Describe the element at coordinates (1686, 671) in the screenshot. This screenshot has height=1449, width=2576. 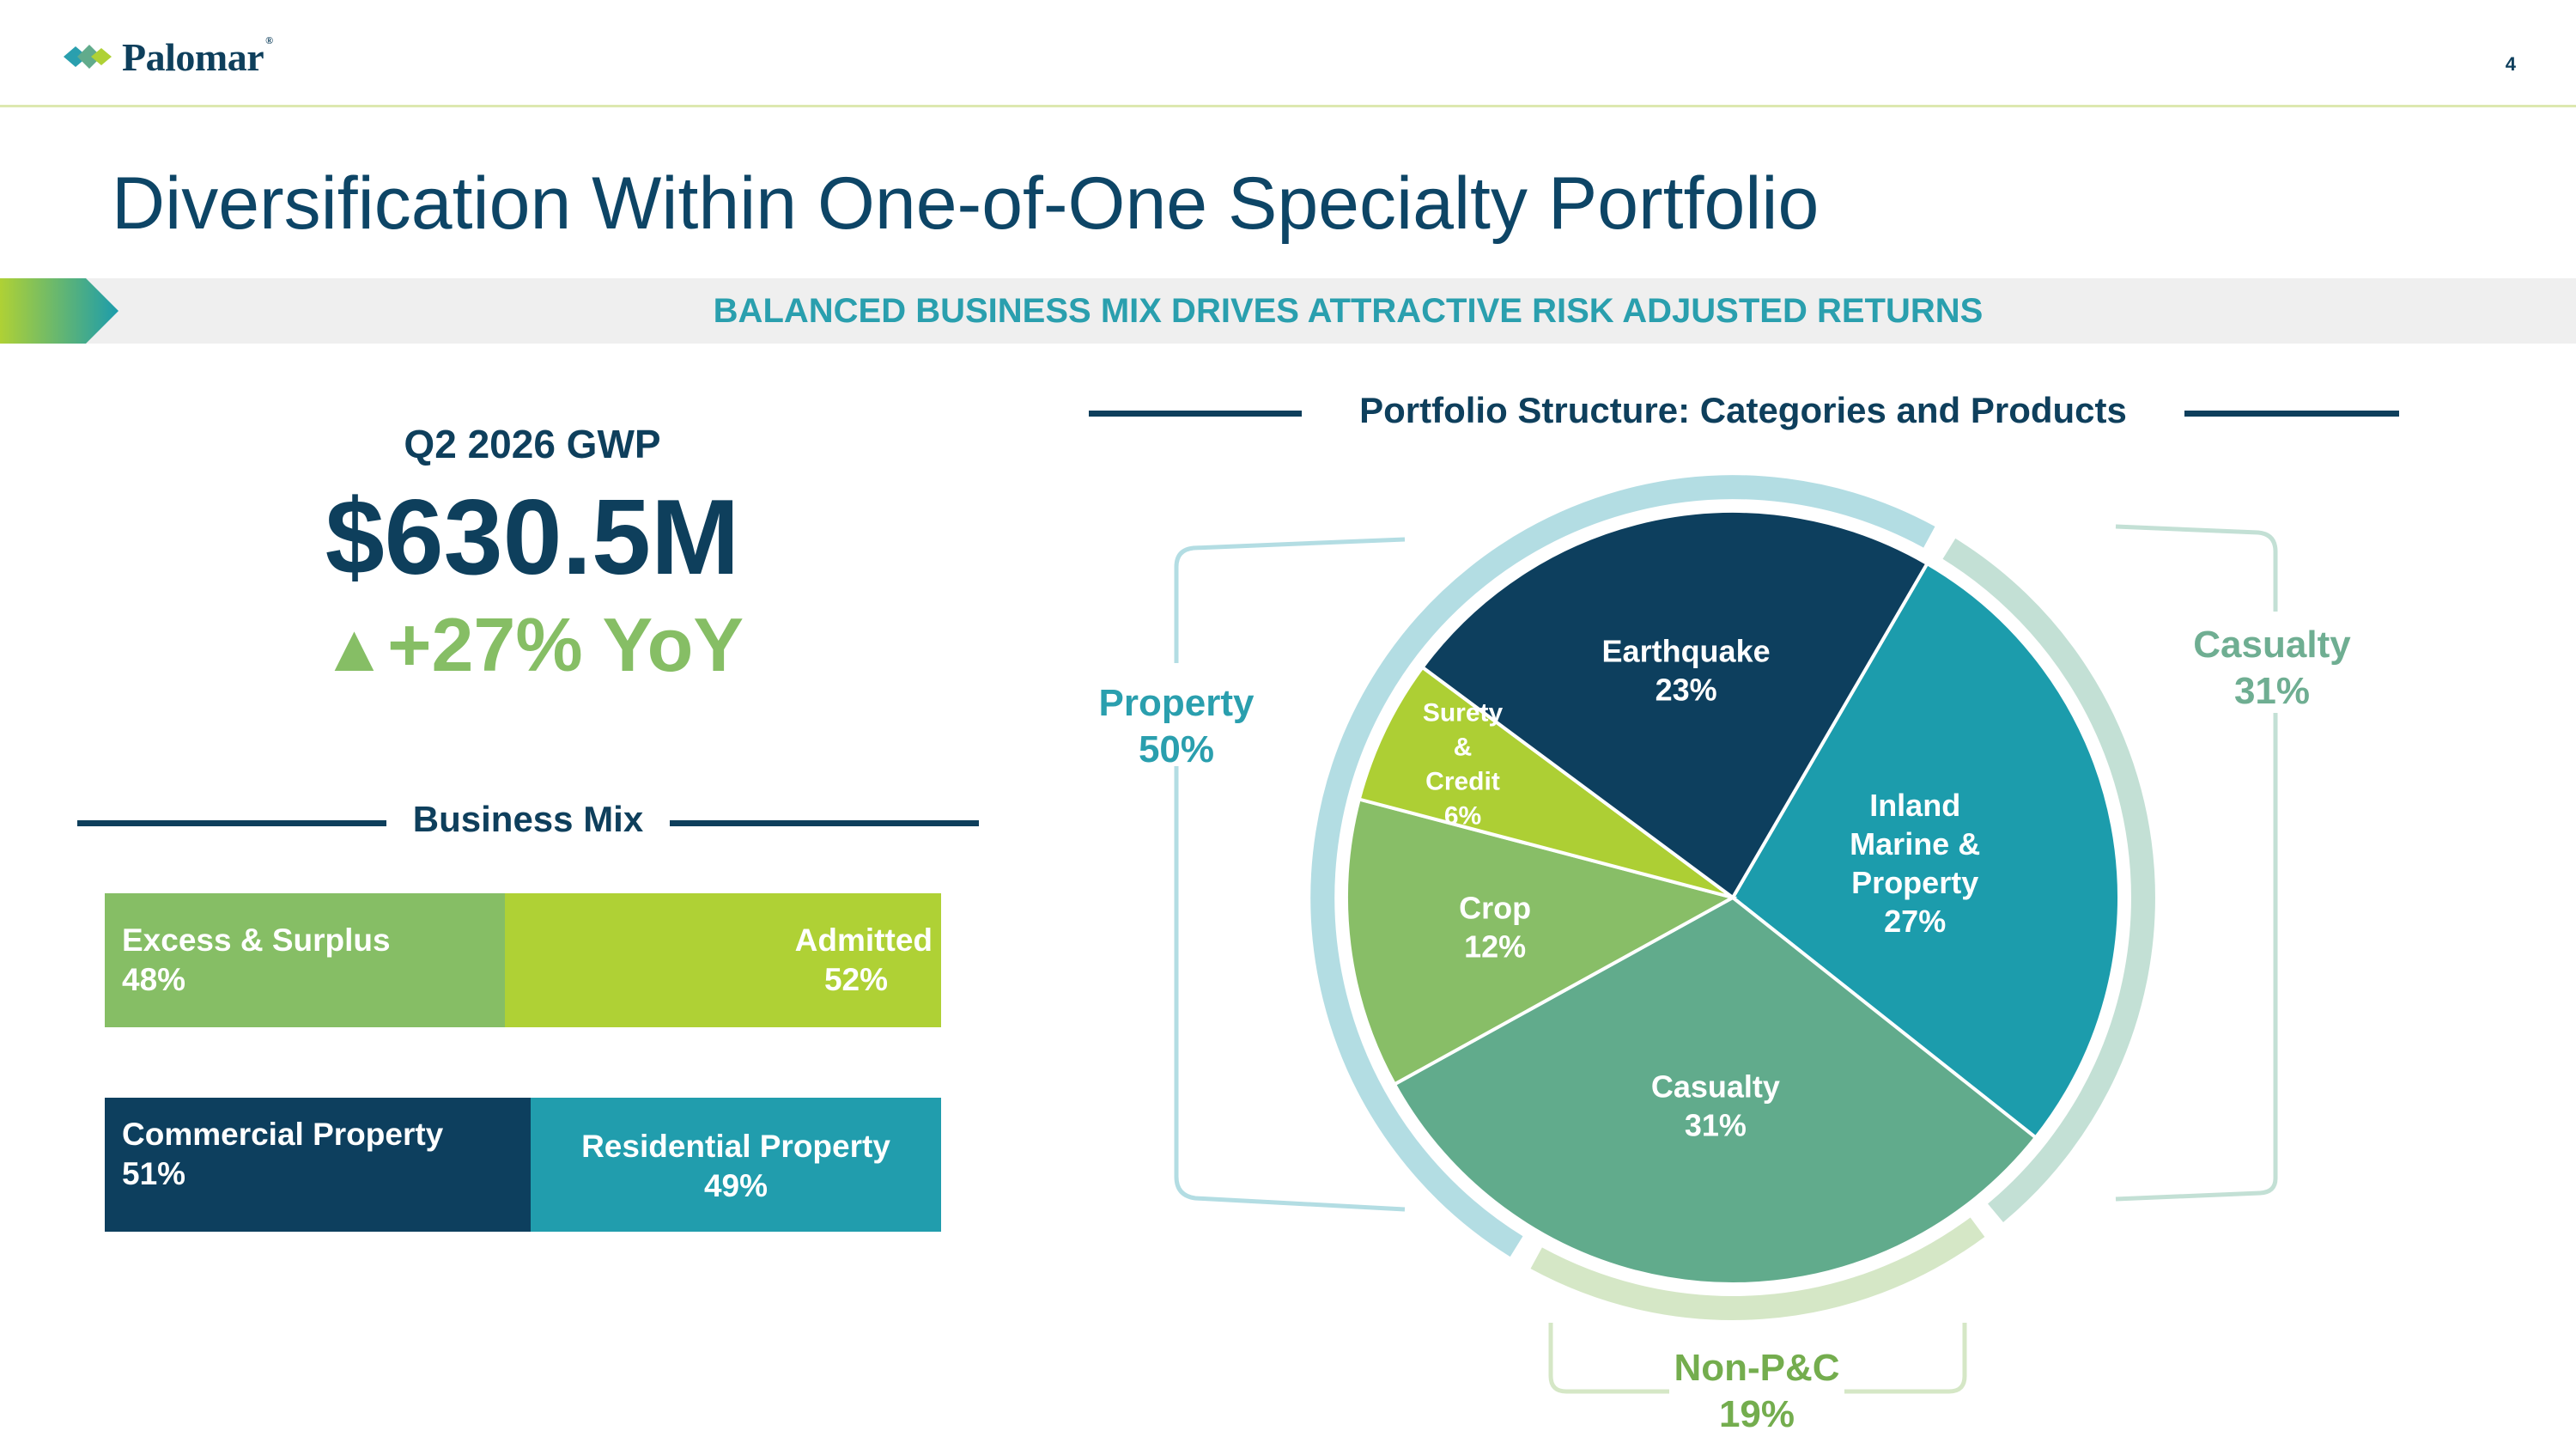
I see `pie-slice-label: Earthquake 23%` at that location.